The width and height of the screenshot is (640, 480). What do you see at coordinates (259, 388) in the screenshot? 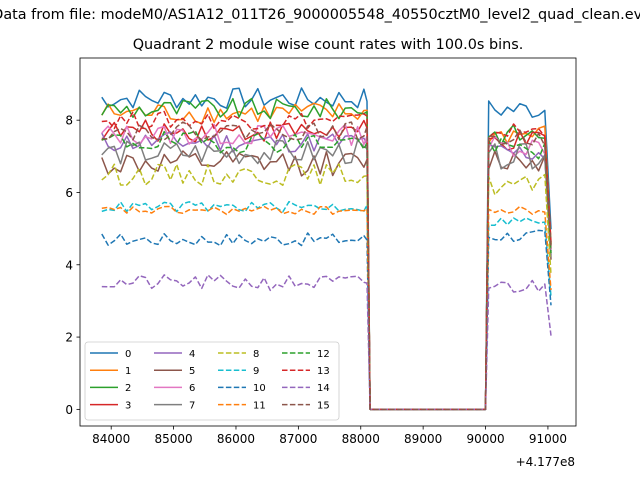
I see `legend-label: 10` at bounding box center [259, 388].